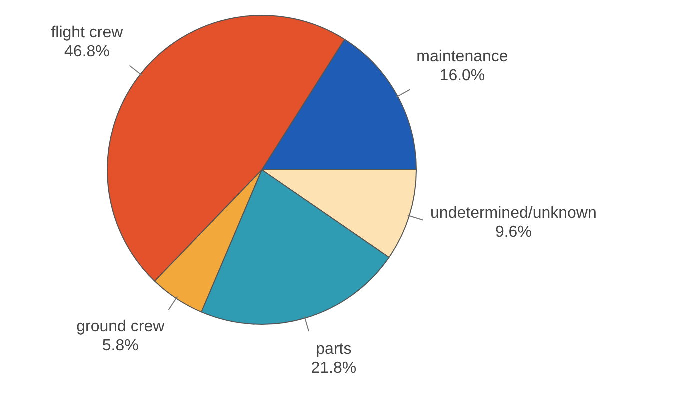  Describe the element at coordinates (120, 346) in the screenshot. I see `data-label: 5.8%` at that location.